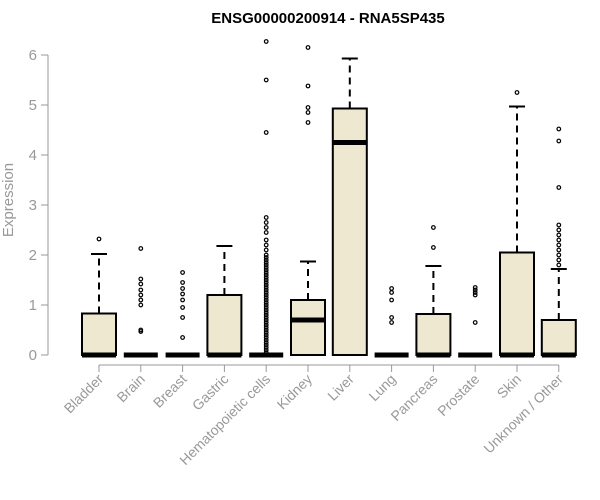 The image size is (600, 500). What do you see at coordinates (84, 394) in the screenshot?
I see `x-tick-label-0: Bladder` at bounding box center [84, 394].